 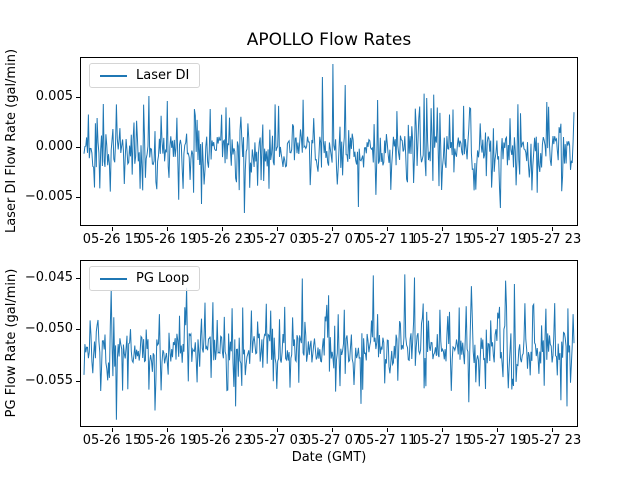 I want to click on legend-label: Laser DI, so click(x=163, y=75).